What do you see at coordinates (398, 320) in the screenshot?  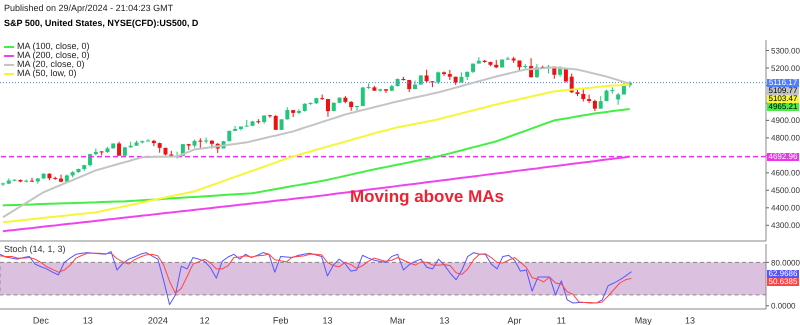 I see `x-tick-label: Mar` at bounding box center [398, 320].